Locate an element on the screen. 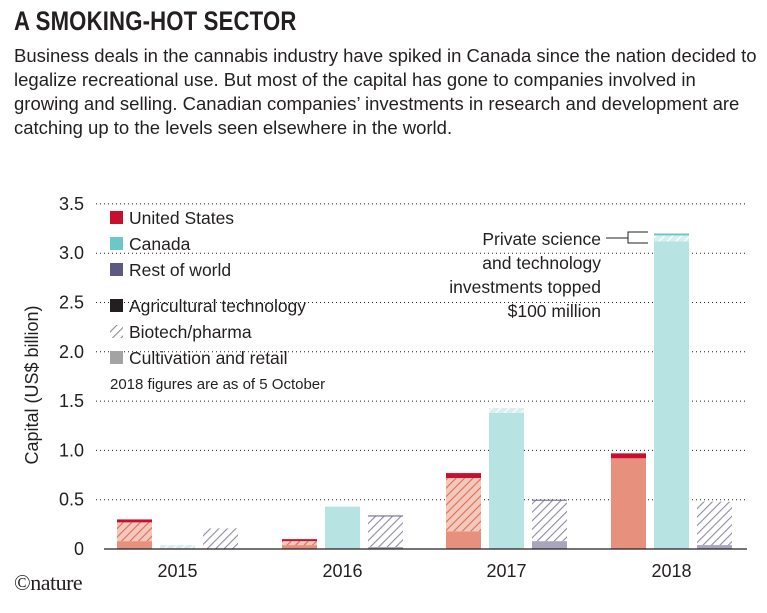 The image size is (767, 613). bar-canada-cultivation-2018 is located at coordinates (671, 395).